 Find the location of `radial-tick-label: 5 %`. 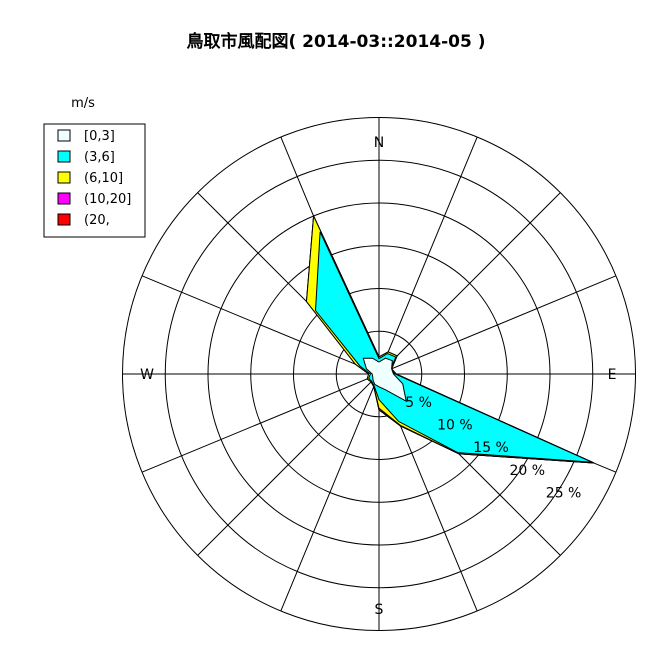

radial-tick-label: 5 % is located at coordinates (418, 403).